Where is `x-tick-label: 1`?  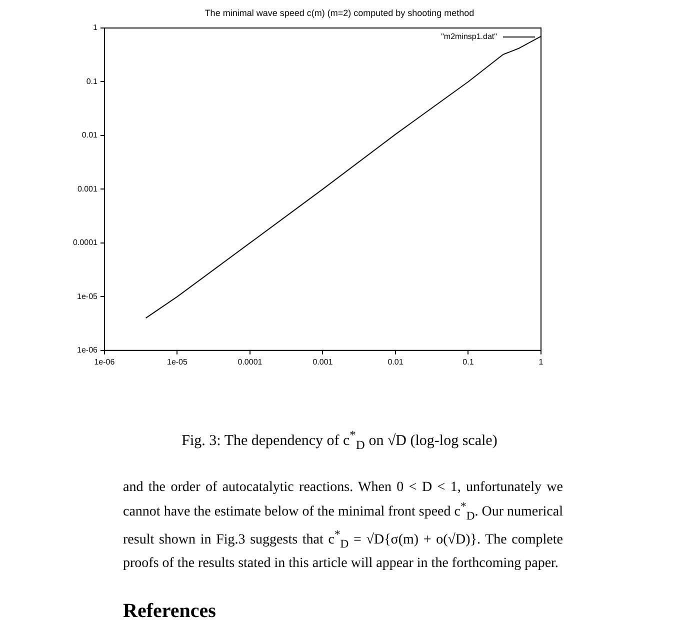
x-tick-label: 1 is located at coordinates (541, 361).